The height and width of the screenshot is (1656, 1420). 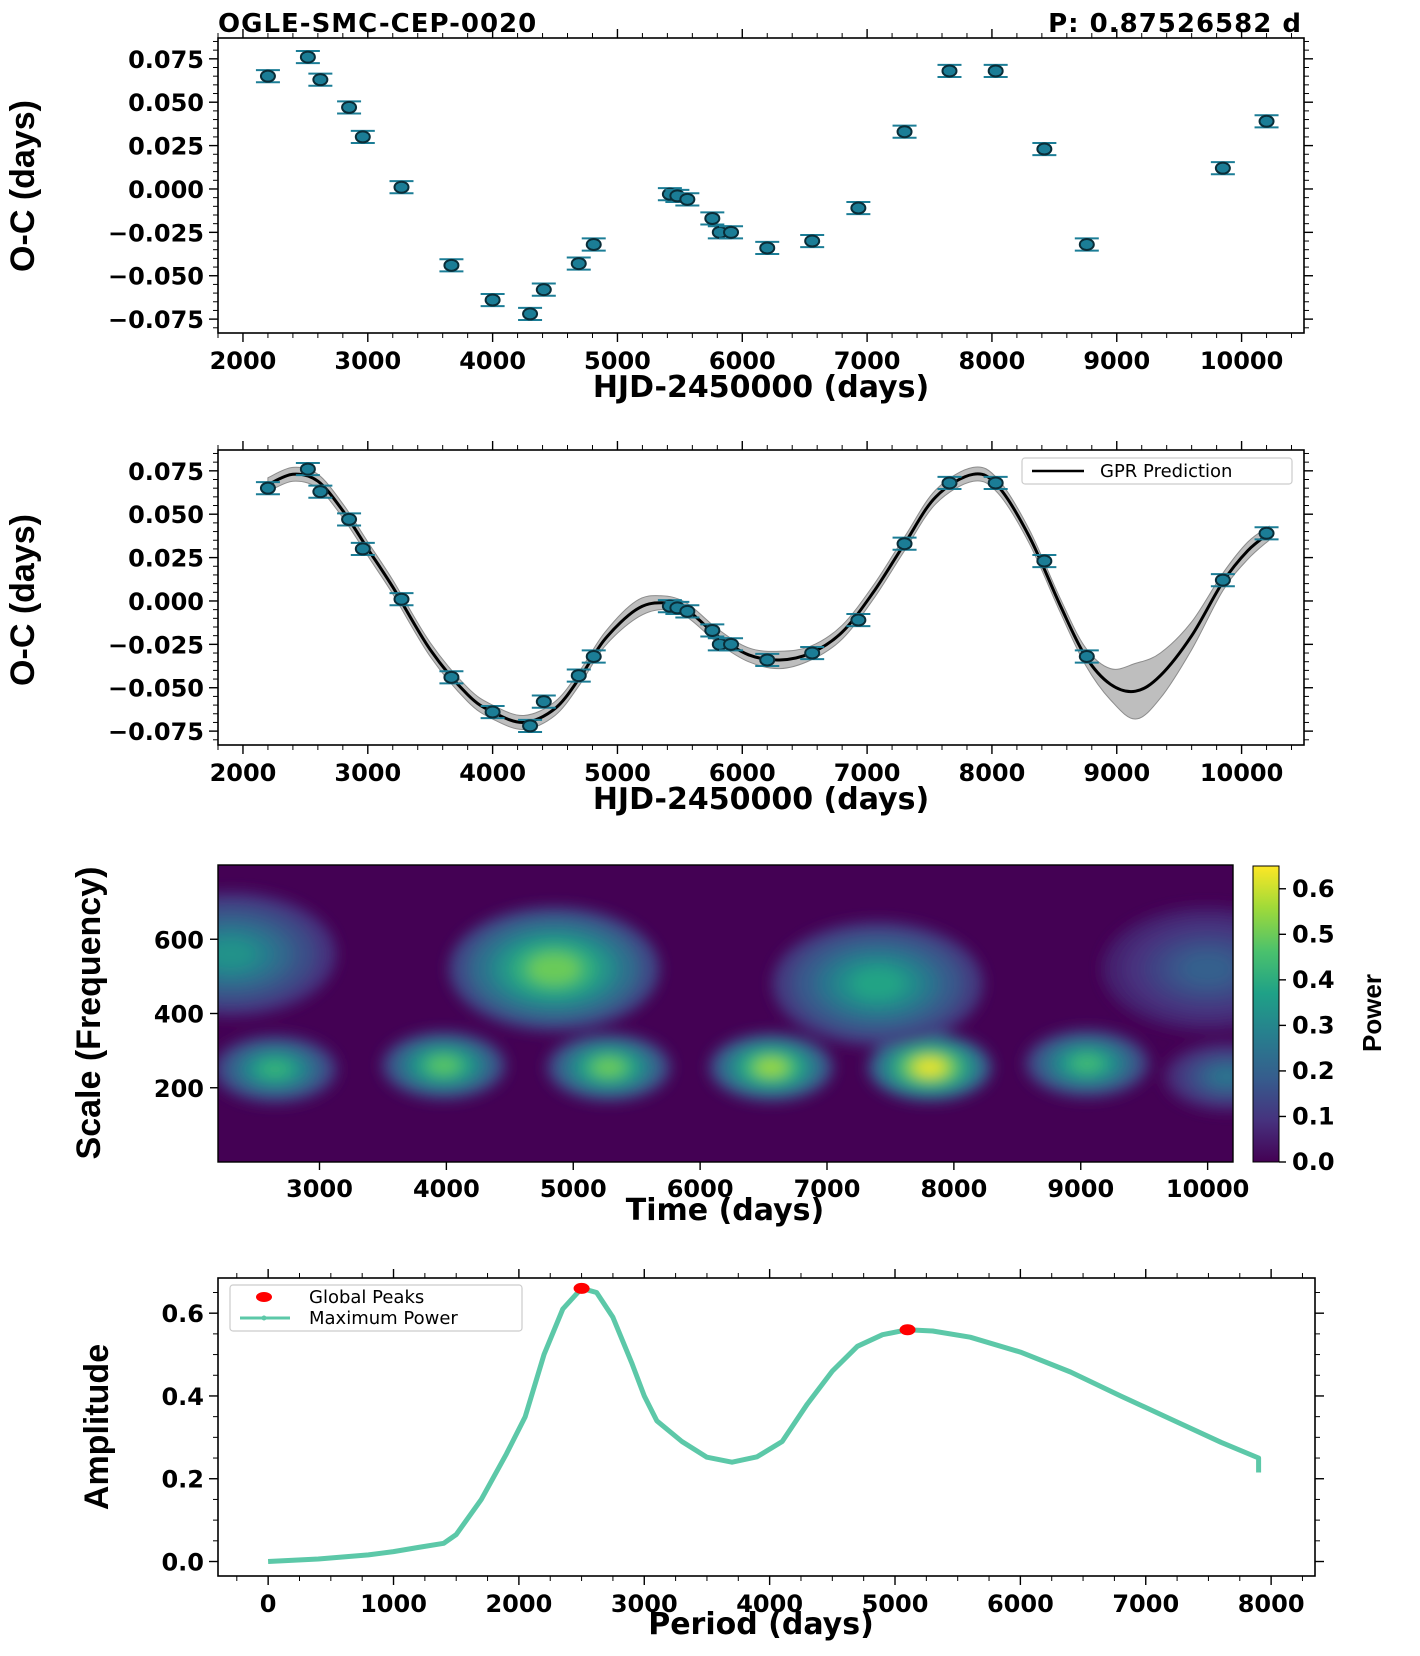 I want to click on colorbar-title: Power, so click(x=1372, y=1013).